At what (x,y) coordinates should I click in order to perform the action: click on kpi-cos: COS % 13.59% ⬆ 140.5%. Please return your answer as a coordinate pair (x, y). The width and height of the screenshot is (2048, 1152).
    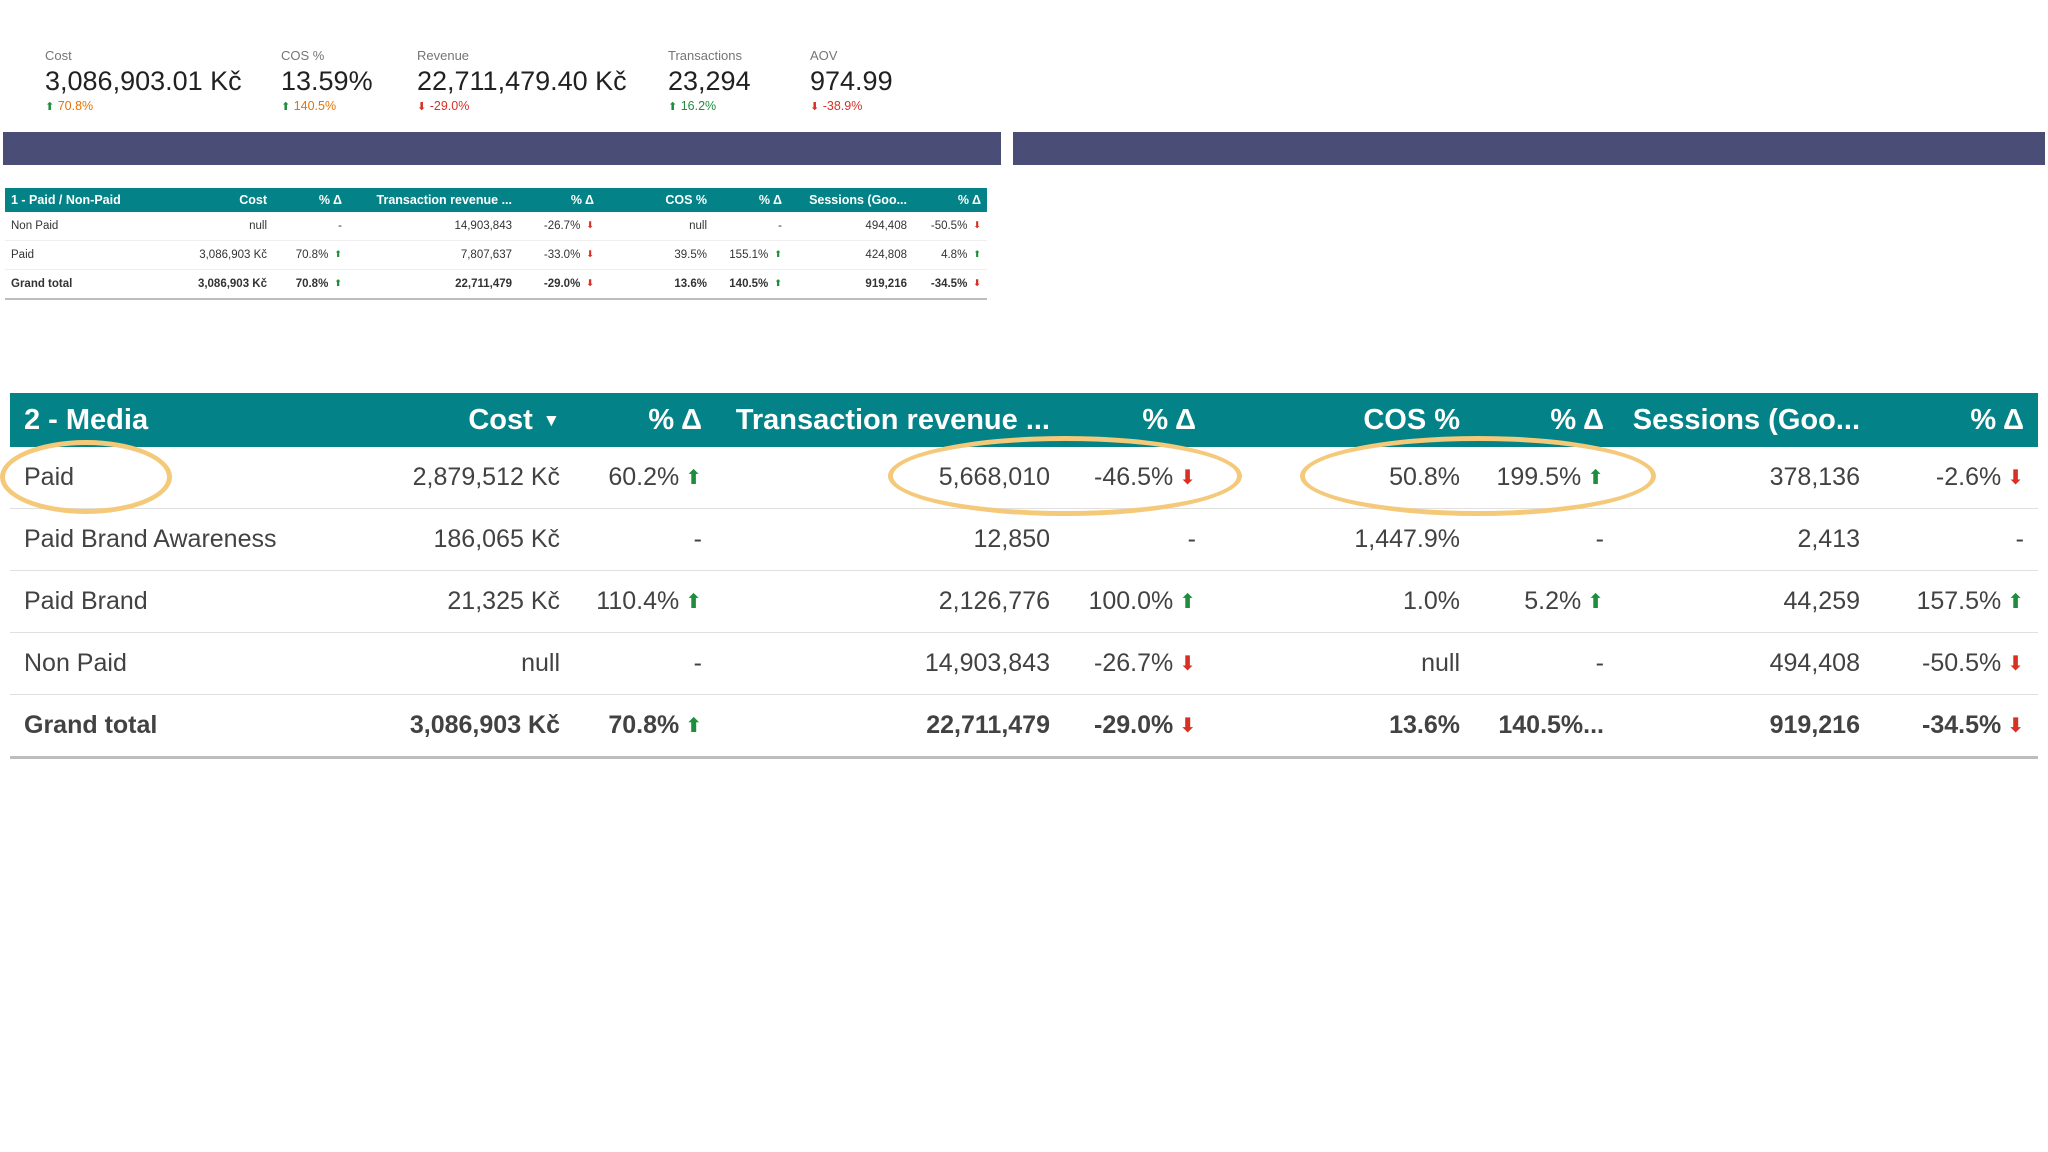
    Looking at the image, I should click on (327, 81).